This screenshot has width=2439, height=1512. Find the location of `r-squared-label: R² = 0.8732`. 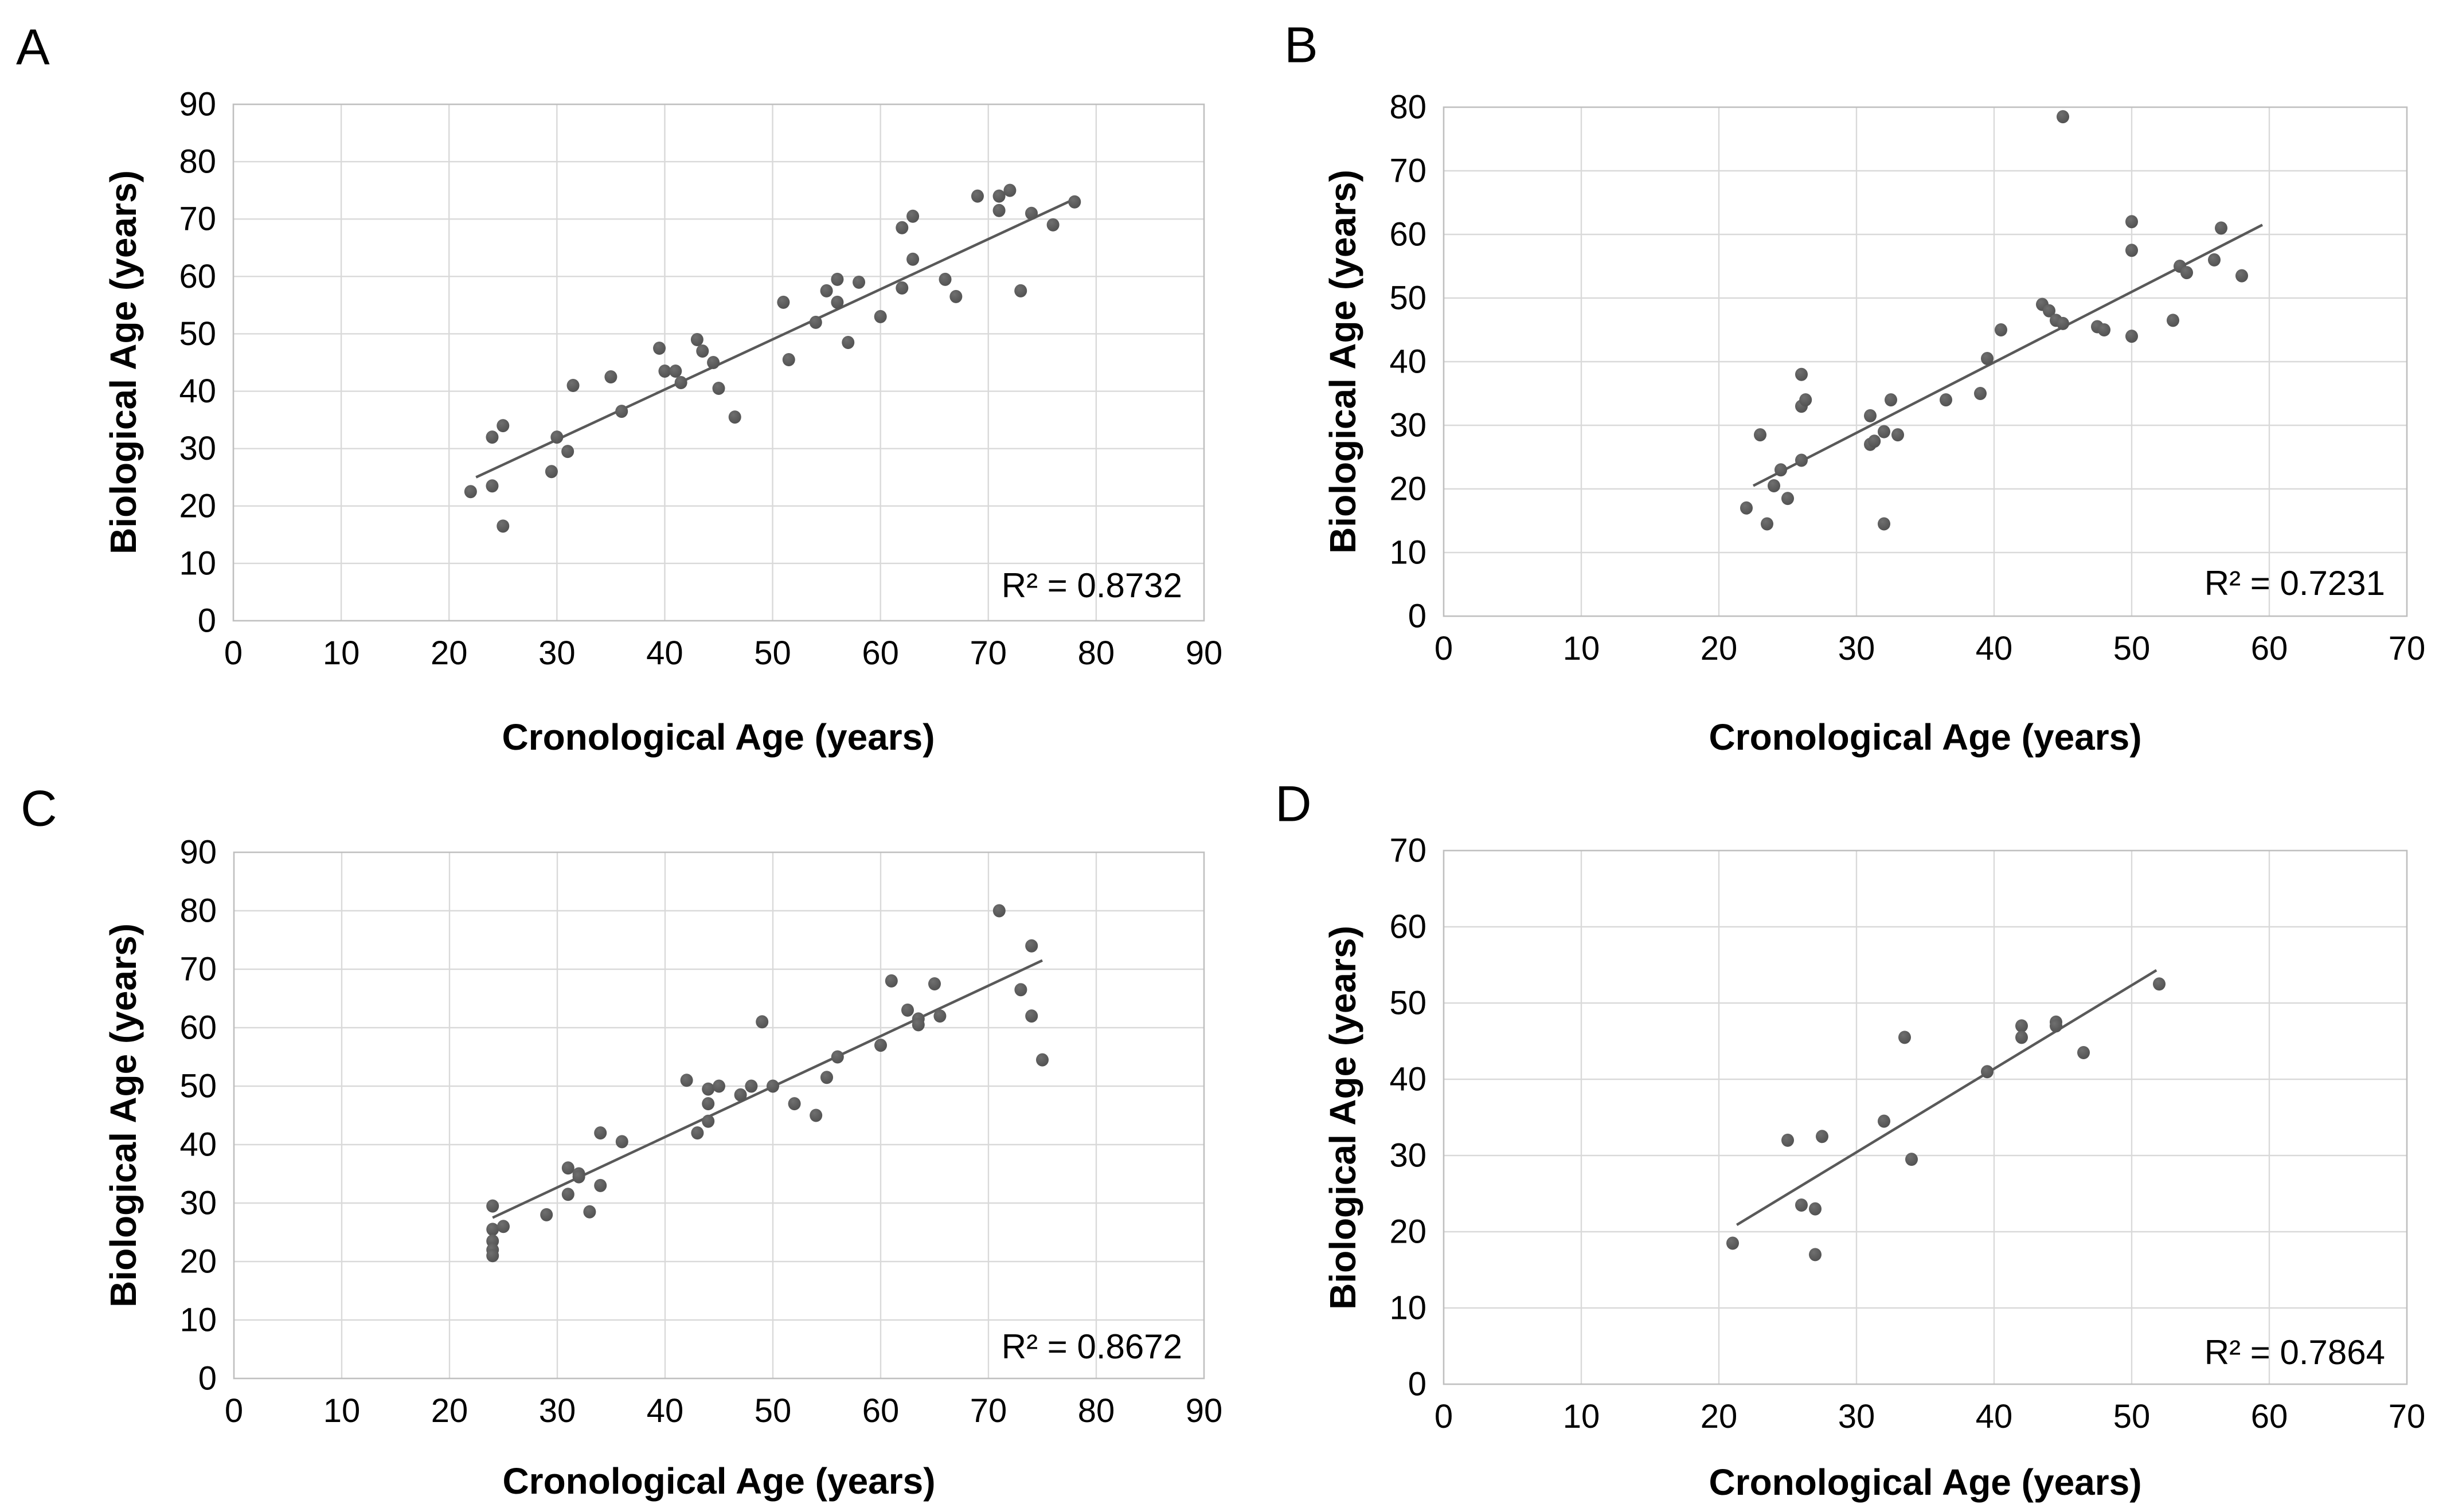

r-squared-label: R² = 0.8732 is located at coordinates (1092, 585).